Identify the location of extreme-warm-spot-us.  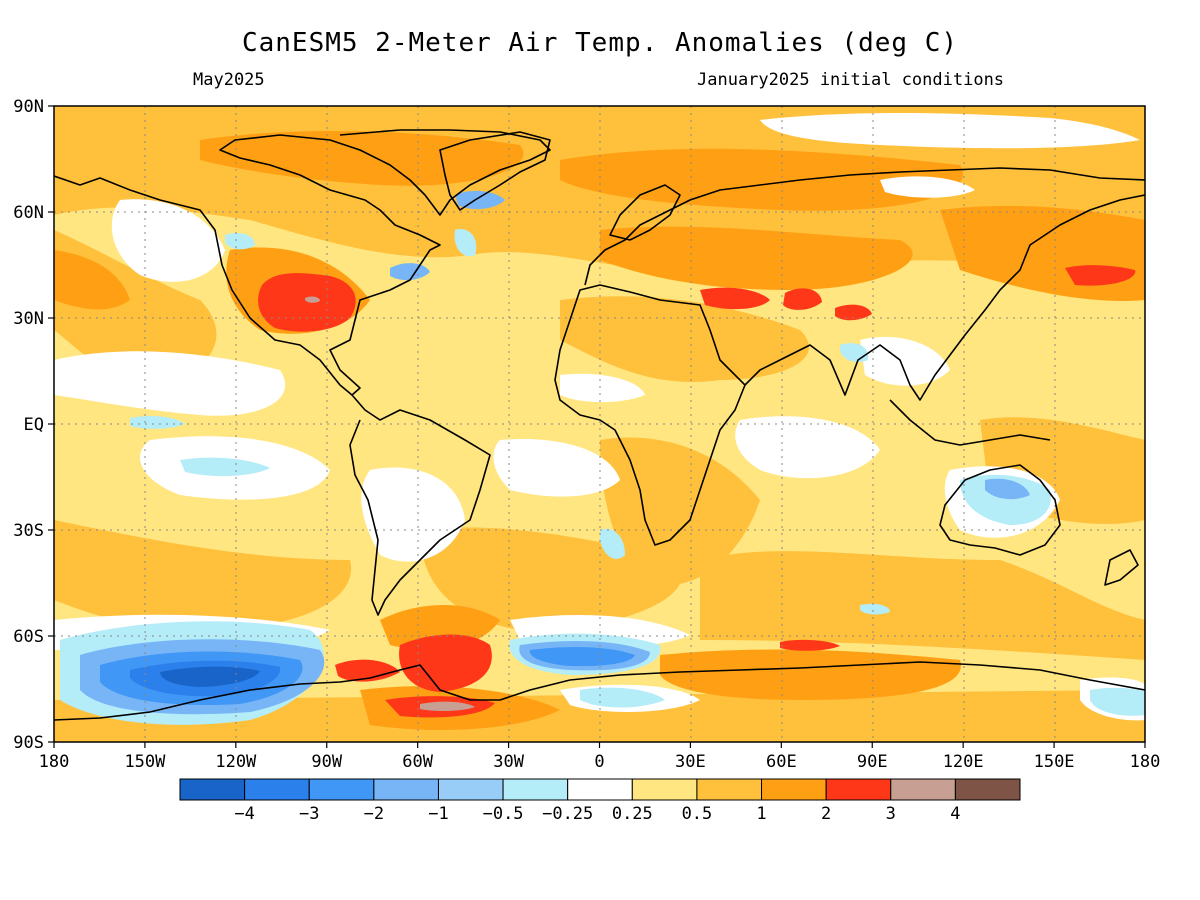
(312, 299).